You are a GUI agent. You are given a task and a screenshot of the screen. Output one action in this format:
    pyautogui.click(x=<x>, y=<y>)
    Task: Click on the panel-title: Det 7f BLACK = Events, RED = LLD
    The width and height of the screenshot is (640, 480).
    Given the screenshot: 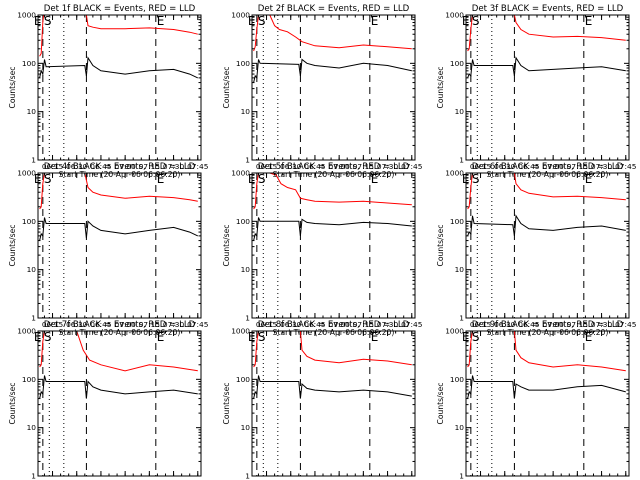 What is the action you would take?
    pyautogui.click(x=120, y=325)
    